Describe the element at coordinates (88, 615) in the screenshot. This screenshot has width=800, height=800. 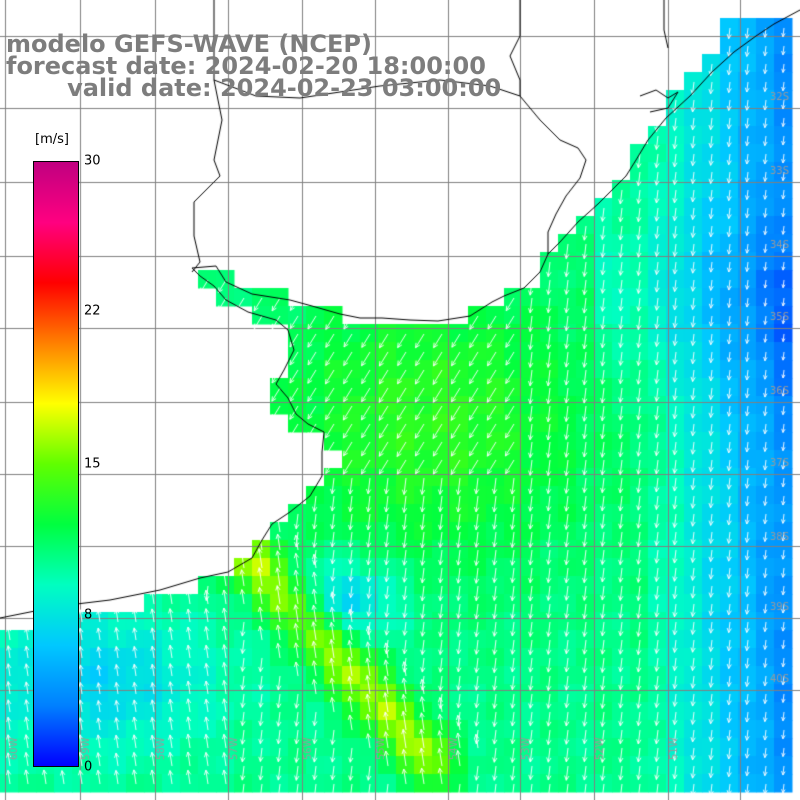
I see `colorbar-tick-8: 8` at that location.